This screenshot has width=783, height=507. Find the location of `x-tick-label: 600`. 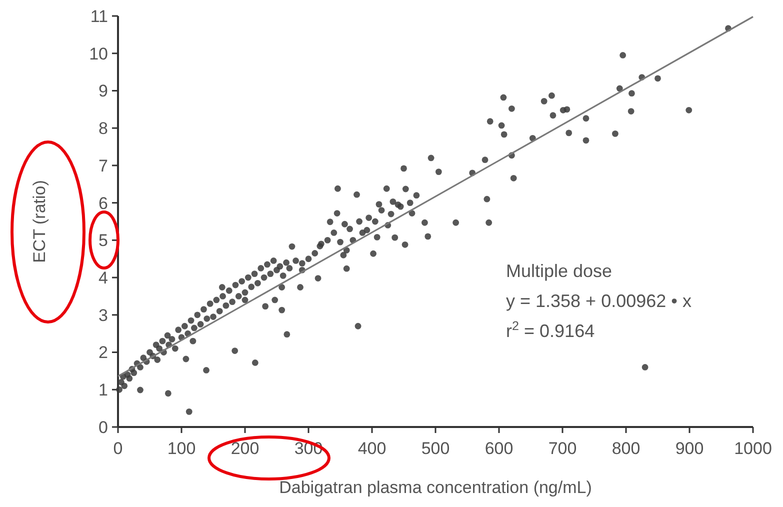

x-tick-label: 600 is located at coordinates (499, 448).